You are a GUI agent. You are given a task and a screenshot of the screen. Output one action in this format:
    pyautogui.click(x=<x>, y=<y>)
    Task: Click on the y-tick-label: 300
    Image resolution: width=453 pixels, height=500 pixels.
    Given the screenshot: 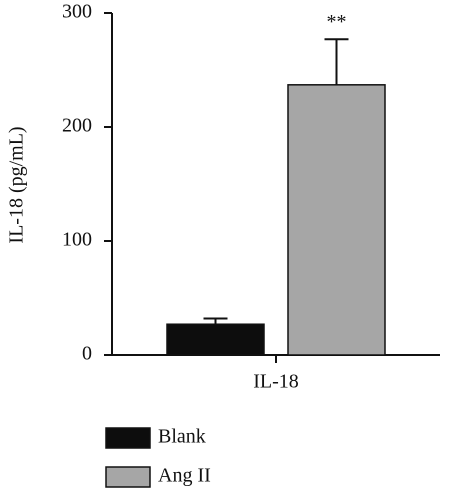 What is the action you would take?
    pyautogui.click(x=77, y=12)
    